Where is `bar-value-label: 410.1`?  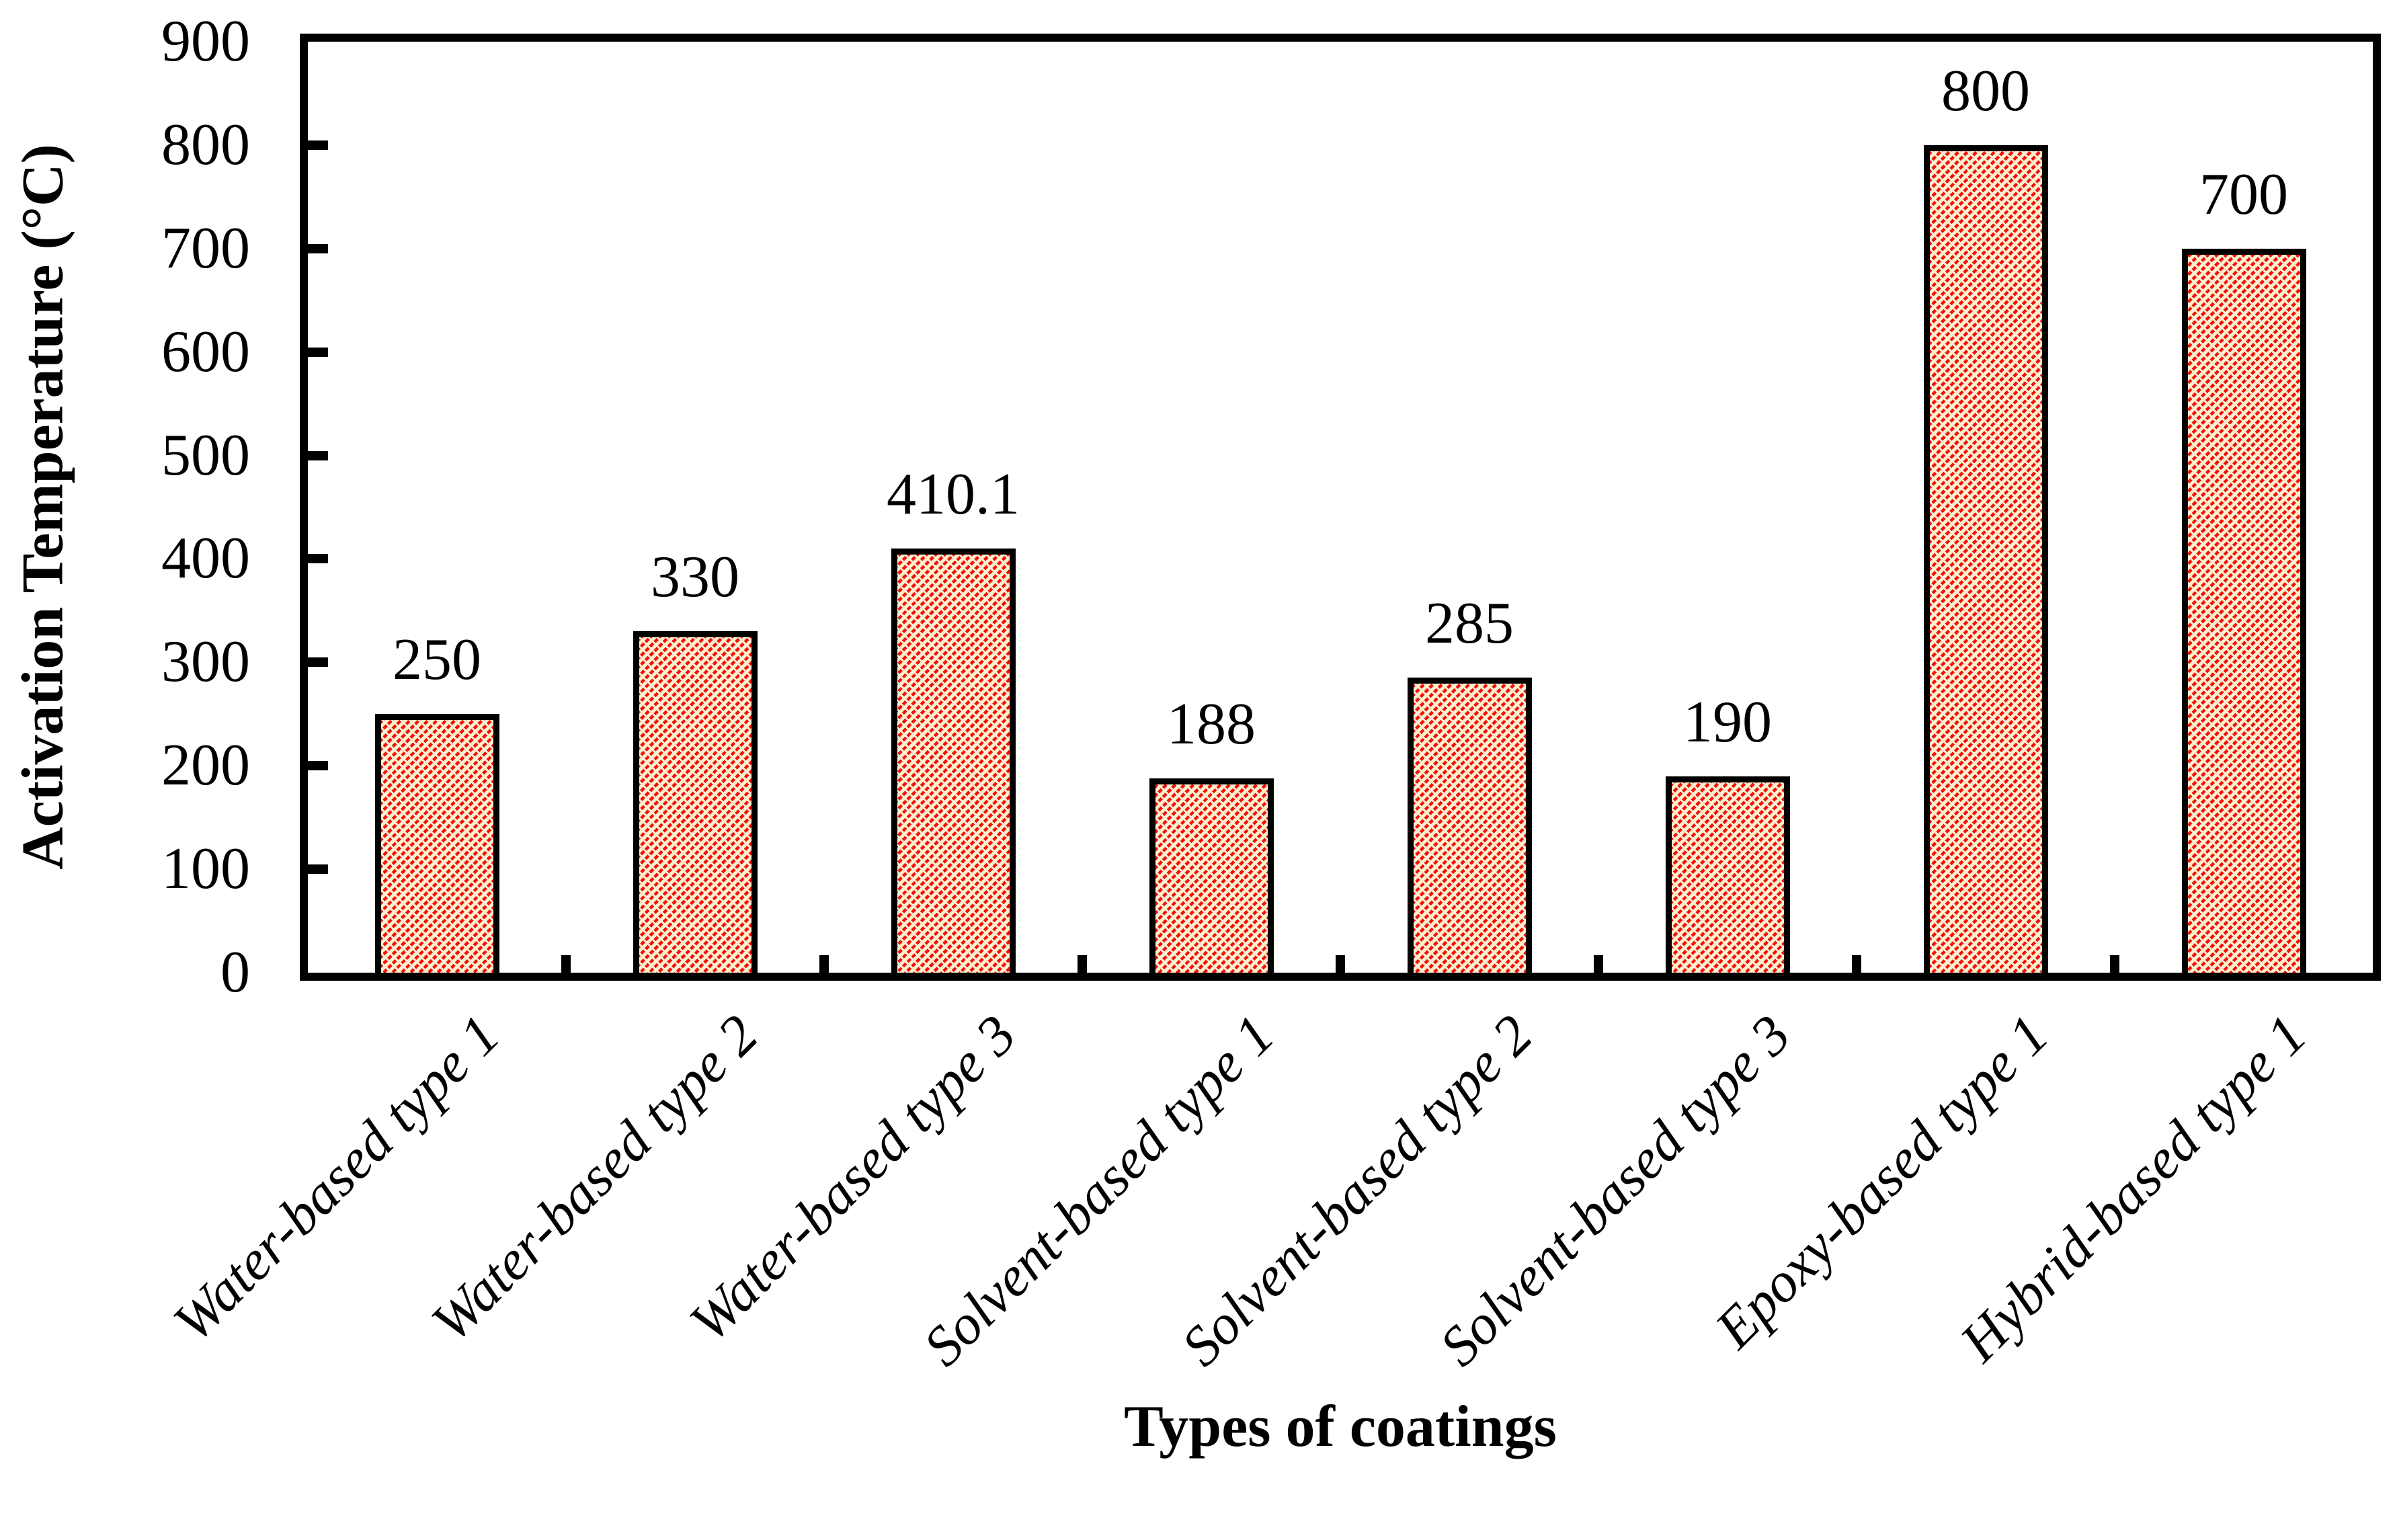 bar-value-label: 410.1 is located at coordinates (953, 494).